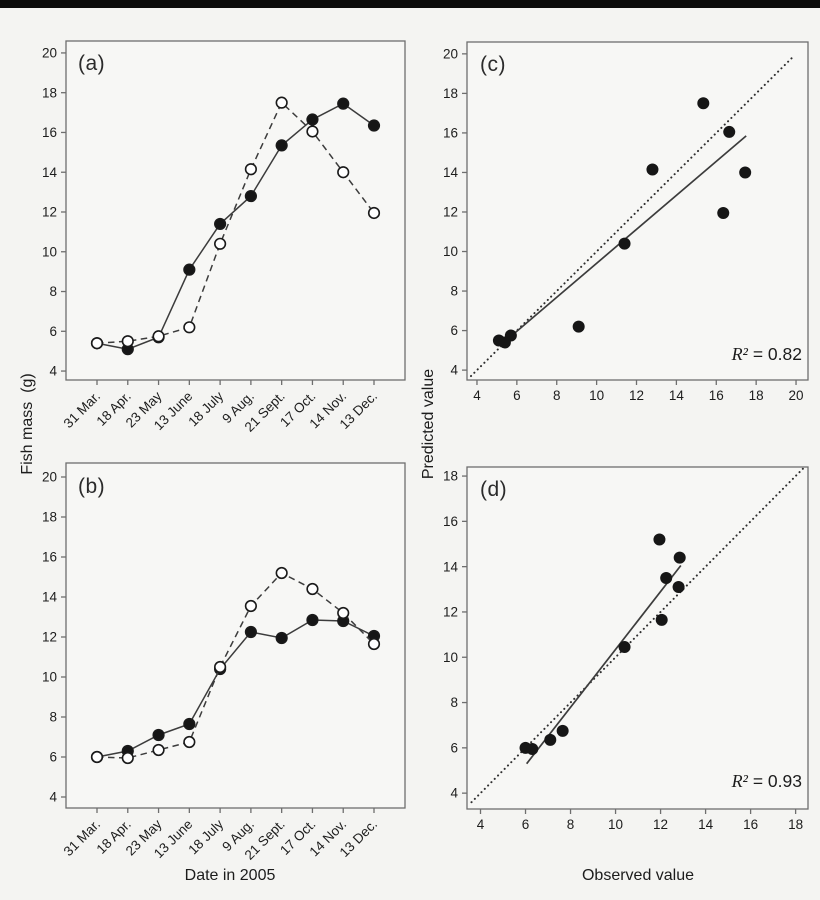 This screenshot has height=900, width=820. What do you see at coordinates (92, 63) in the screenshot?
I see `panel-a-label: (a)` at bounding box center [92, 63].